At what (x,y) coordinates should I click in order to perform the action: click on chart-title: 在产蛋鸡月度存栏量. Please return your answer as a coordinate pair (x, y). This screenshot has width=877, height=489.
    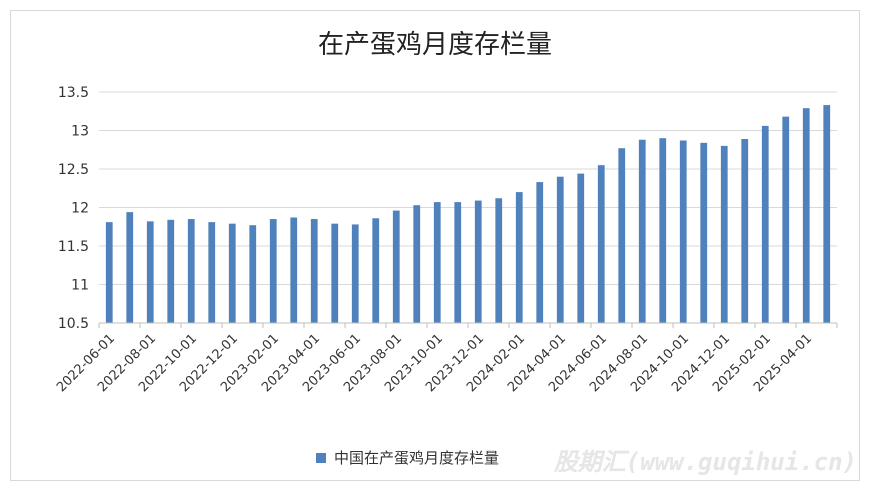
    Looking at the image, I should click on (435, 45).